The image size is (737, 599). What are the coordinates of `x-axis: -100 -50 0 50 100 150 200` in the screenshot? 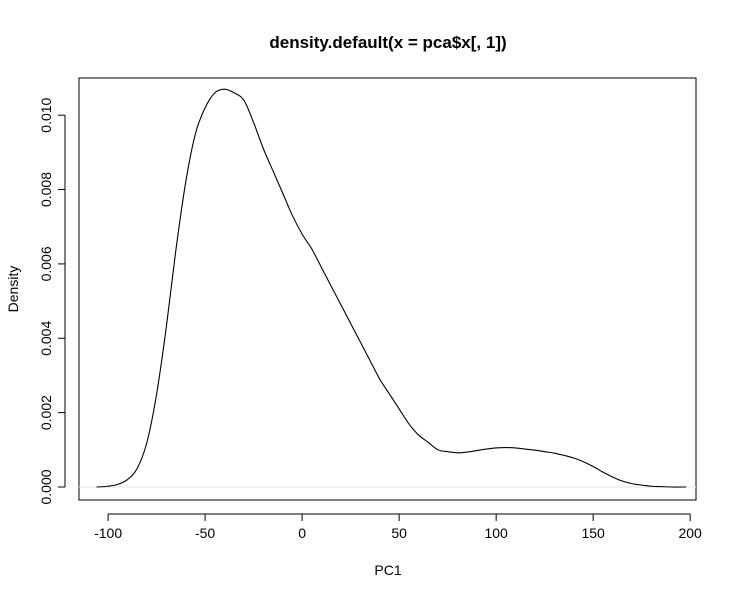 It's located at (398, 527).